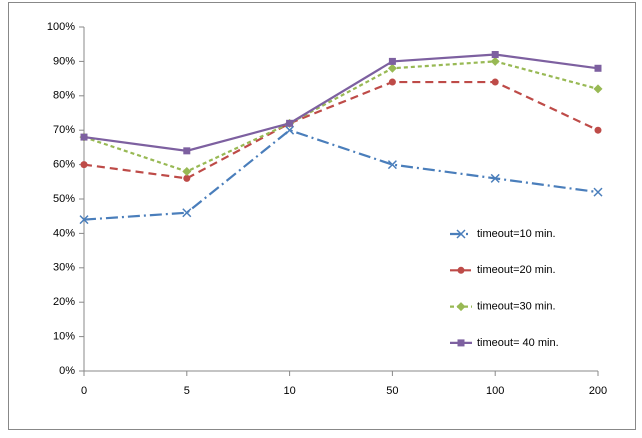 This screenshot has width=642, height=438. I want to click on legend-label: timeout=20 min., so click(516, 270).